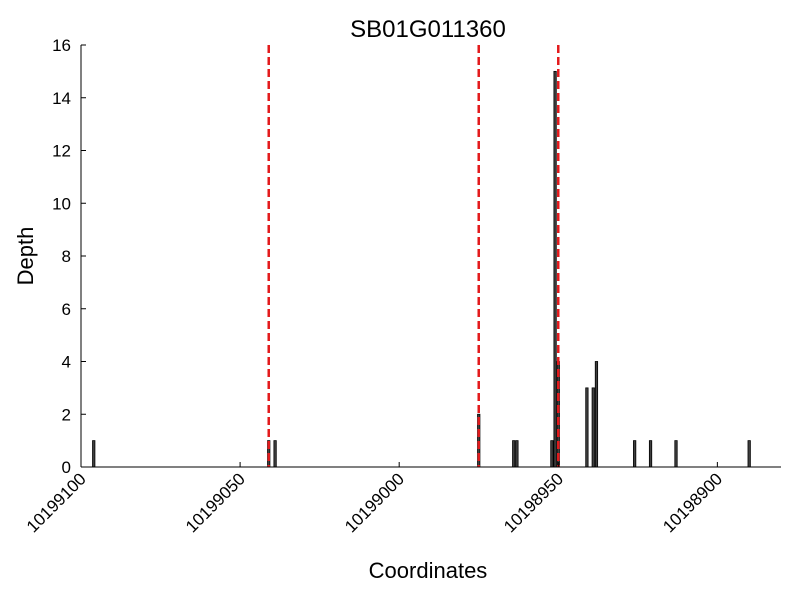 Image resolution: width=800 pixels, height=600 pixels. What do you see at coordinates (25, 256) in the screenshot?
I see `y-axis-label: Depth` at bounding box center [25, 256].